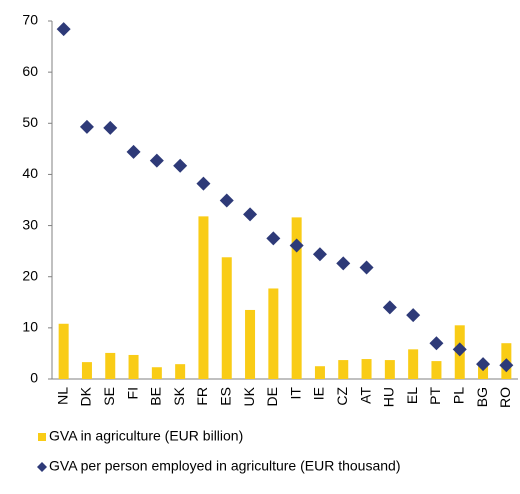 The image size is (520, 494). Describe the element at coordinates (30, 224) in the screenshot. I see `y-tick-label: 30` at that location.